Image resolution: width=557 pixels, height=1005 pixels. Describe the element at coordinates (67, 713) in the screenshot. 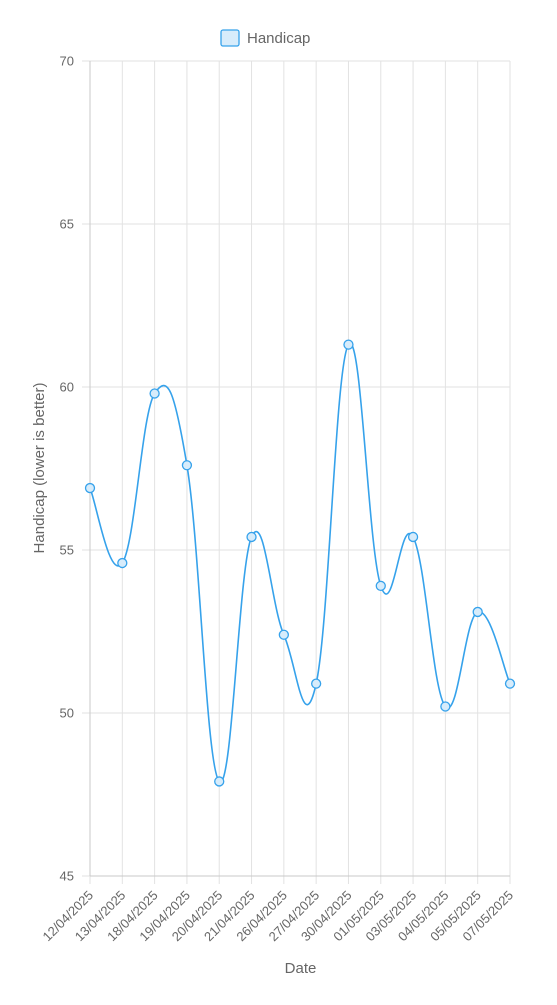

I see `y-tick-label: 50` at that location.